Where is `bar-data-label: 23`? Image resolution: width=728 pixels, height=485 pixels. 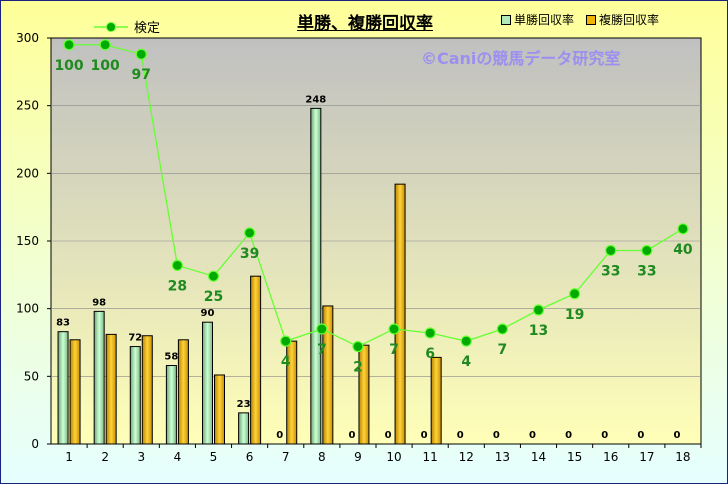
bar-data-label: 23 is located at coordinates (244, 404).